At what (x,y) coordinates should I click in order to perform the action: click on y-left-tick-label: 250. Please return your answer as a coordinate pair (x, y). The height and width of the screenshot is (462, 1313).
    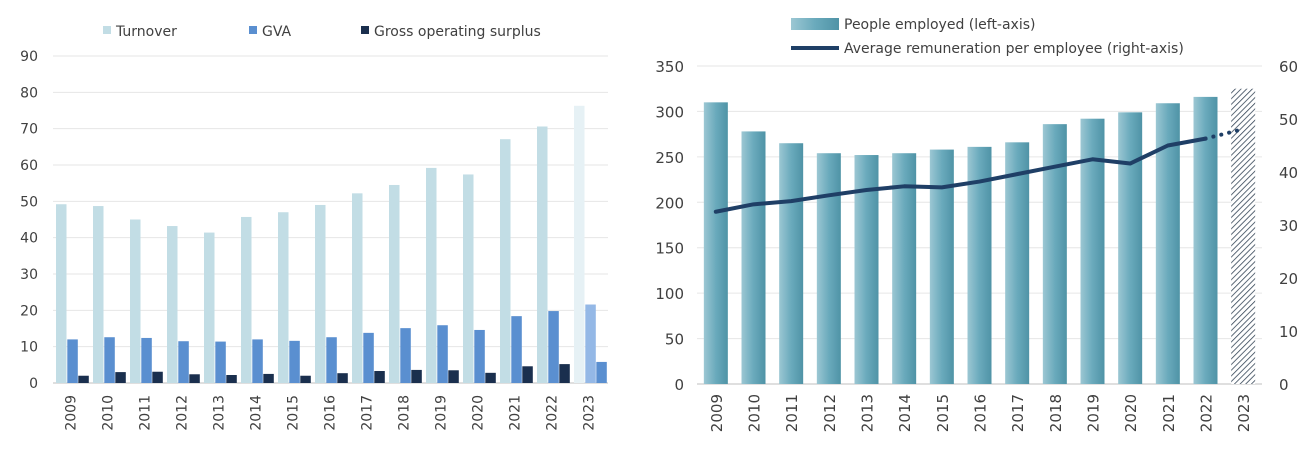
    Looking at the image, I should click on (669, 158).